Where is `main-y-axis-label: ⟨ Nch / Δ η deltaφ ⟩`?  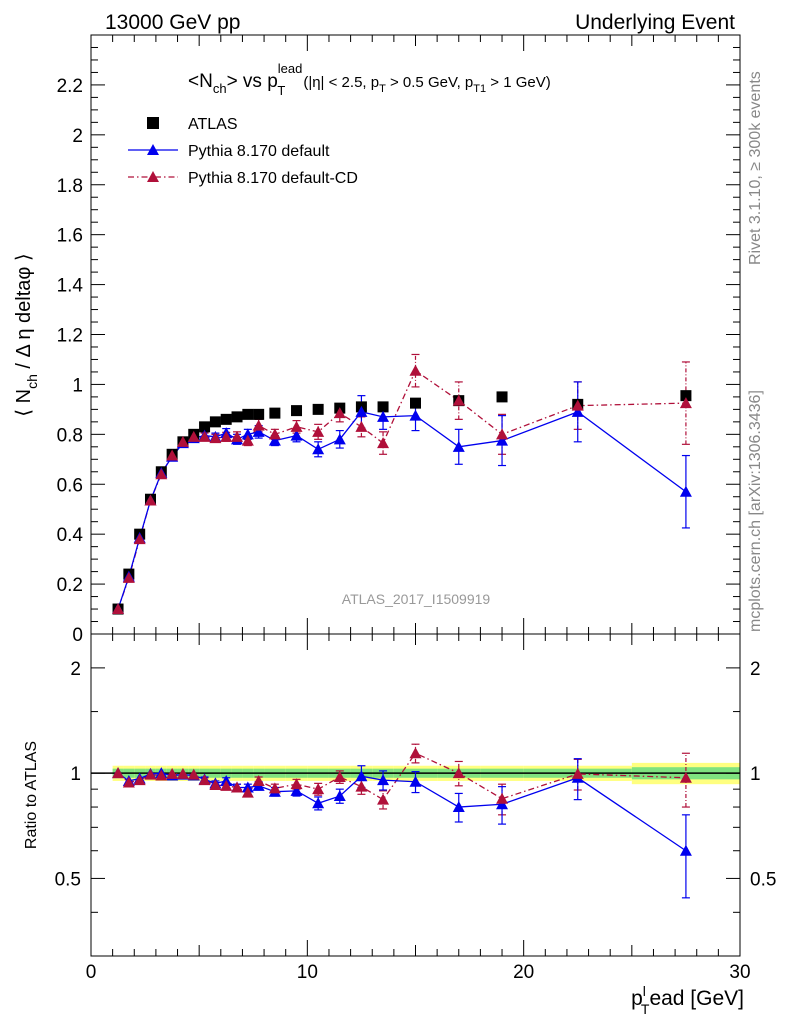
main-y-axis-label: ⟨ Nch / Δ η deltaφ ⟩ is located at coordinates (26, 334).